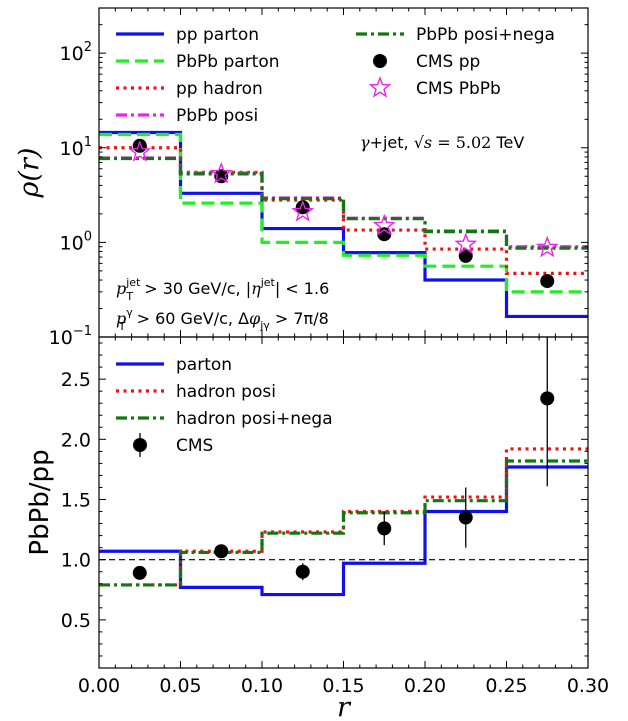 Image resolution: width=628 pixels, height=721 pixels. Describe the element at coordinates (254, 419) in the screenshot. I see `legend-label-bottom: hadron posi+nega` at that location.